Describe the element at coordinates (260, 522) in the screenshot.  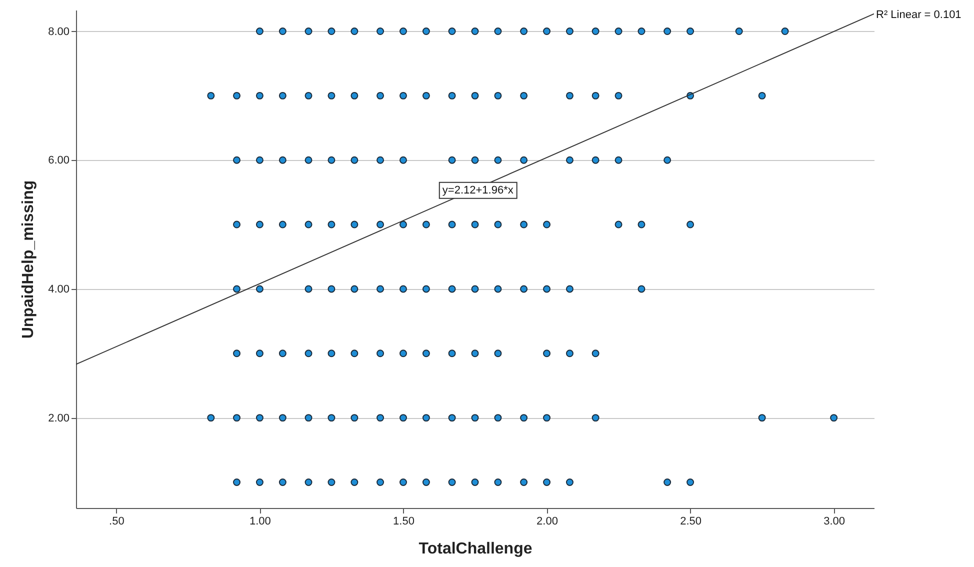
I see `x-tick-label: 1.00` at that location.